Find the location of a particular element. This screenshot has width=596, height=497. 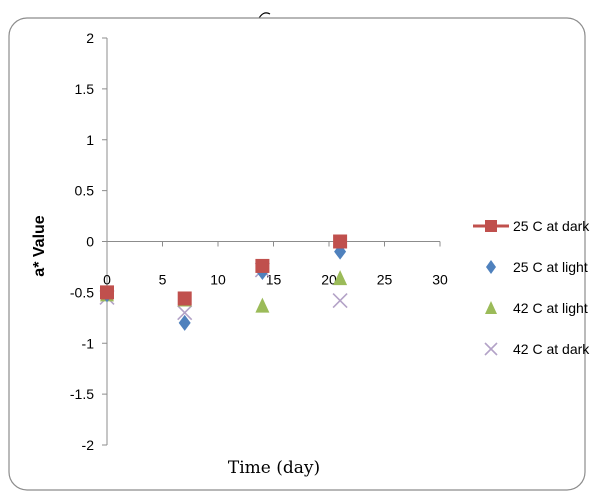

y-tick-label: 1 is located at coordinates (90, 140).